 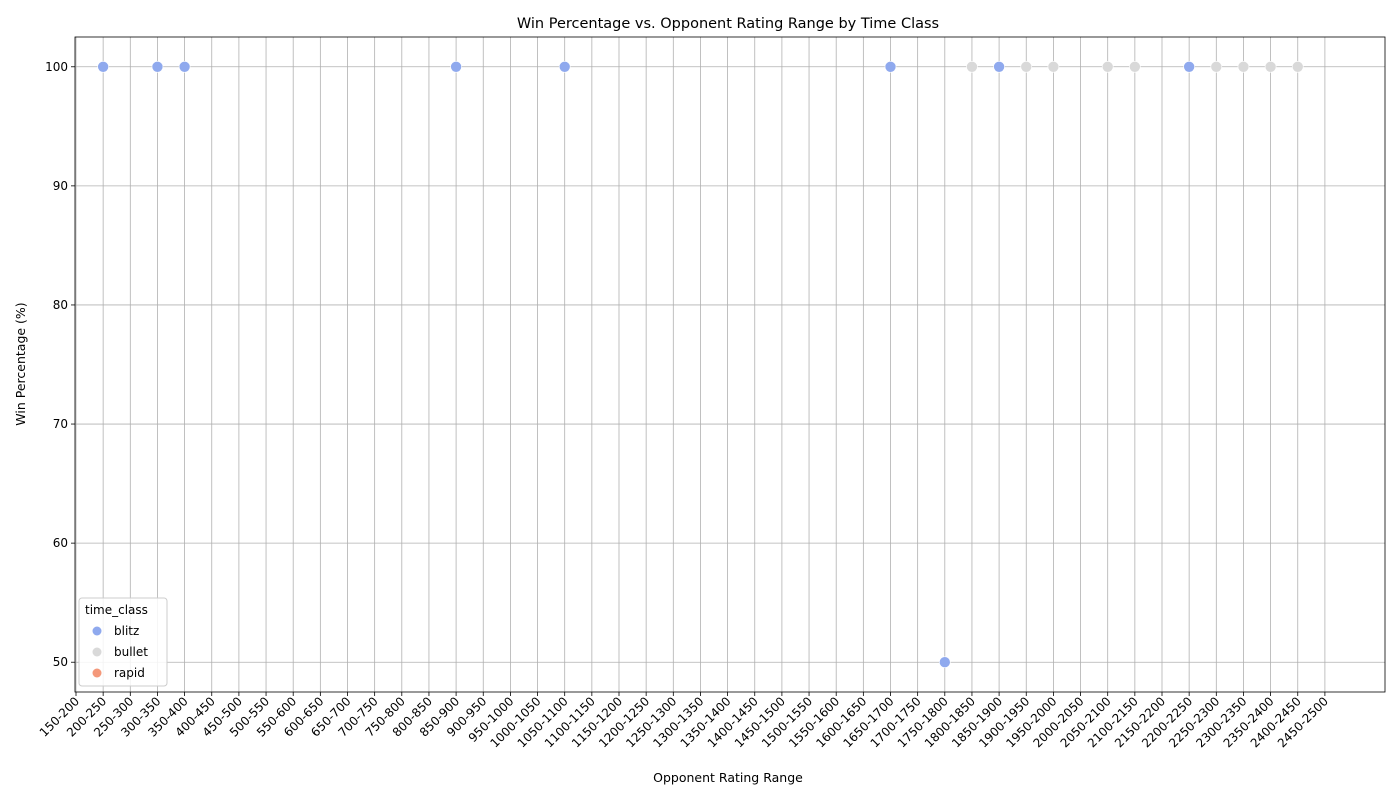 What do you see at coordinates (60, 424) in the screenshot?
I see `y-tick-label: 70` at bounding box center [60, 424].